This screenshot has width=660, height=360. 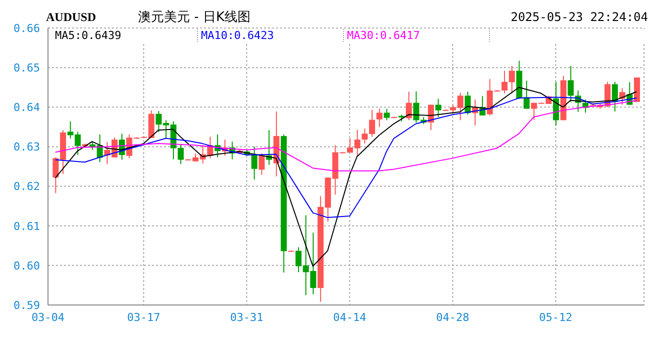 I want to click on y-tick-label: 0.63, so click(x=27, y=147).